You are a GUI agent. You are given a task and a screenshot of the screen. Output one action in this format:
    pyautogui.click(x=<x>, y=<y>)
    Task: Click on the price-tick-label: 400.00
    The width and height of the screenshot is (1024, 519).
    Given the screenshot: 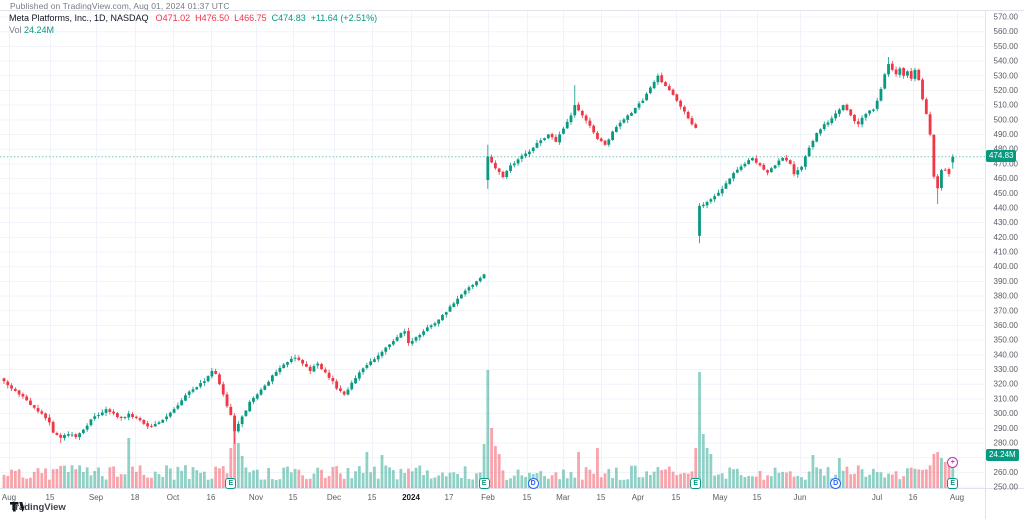 What is the action you would take?
    pyautogui.click(x=1006, y=266)
    